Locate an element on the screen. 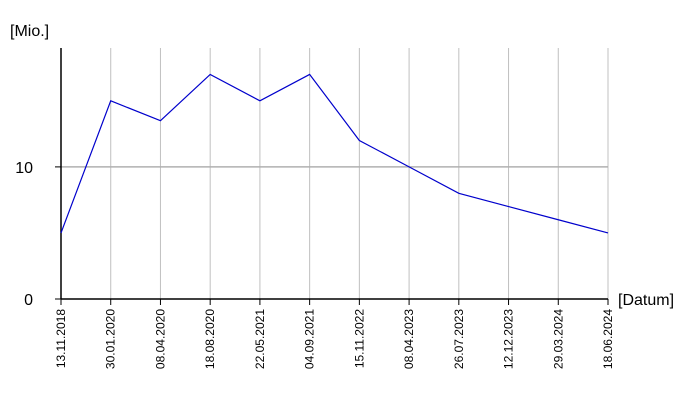 This screenshot has width=700, height=400. x-tick-label: 04.09.2021 is located at coordinates (310, 339).